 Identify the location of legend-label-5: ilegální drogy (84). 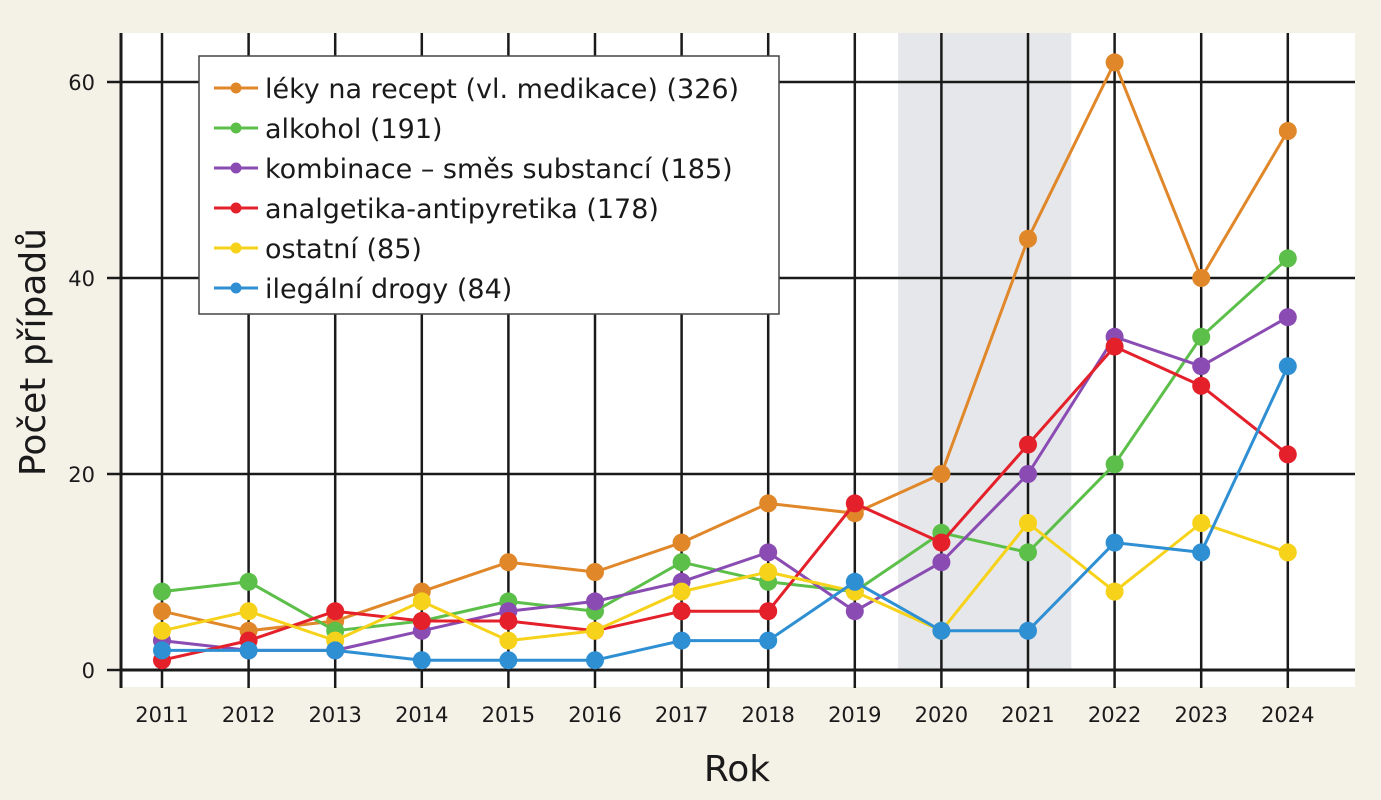
(388, 289).